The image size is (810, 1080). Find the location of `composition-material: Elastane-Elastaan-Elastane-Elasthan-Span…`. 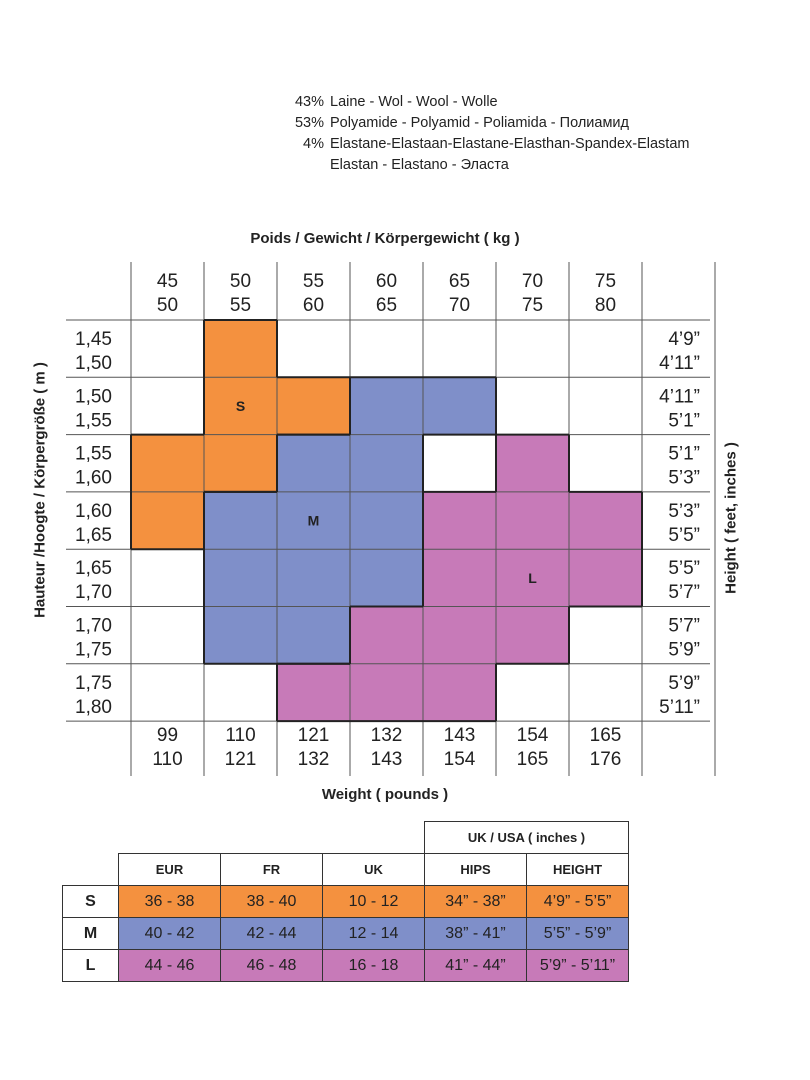

composition-material: Elastane-Elastaan-Elastane-Elasthan-Span… is located at coordinates (510, 144).